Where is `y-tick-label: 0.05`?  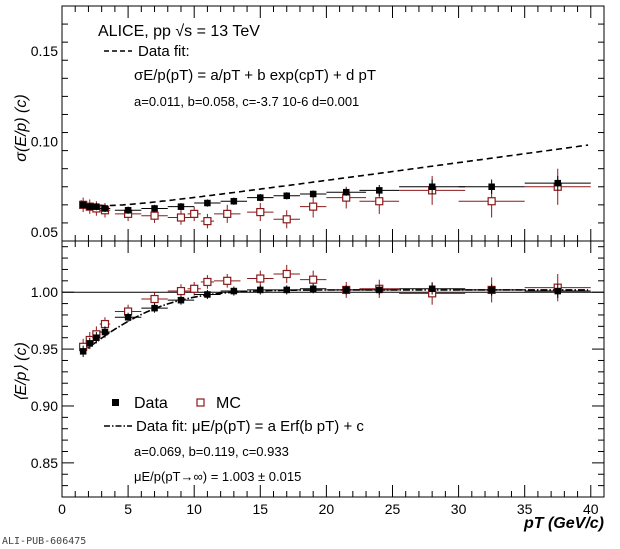
y-tick-label: 0.05 is located at coordinates (44, 232).